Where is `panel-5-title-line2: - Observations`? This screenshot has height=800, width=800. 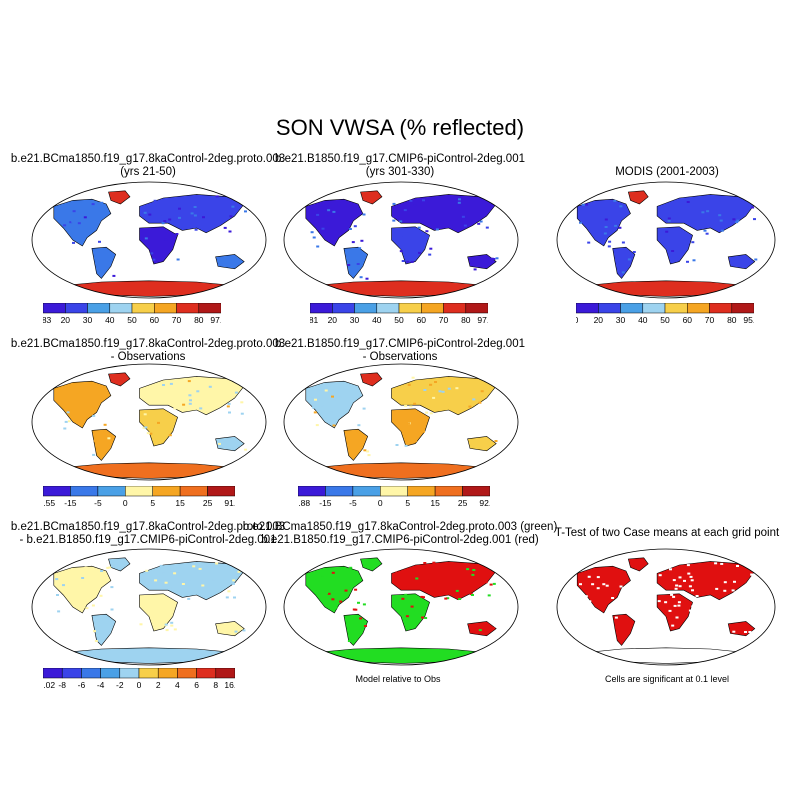
panel-5-title-line2: - Observations is located at coordinates (400, 357).